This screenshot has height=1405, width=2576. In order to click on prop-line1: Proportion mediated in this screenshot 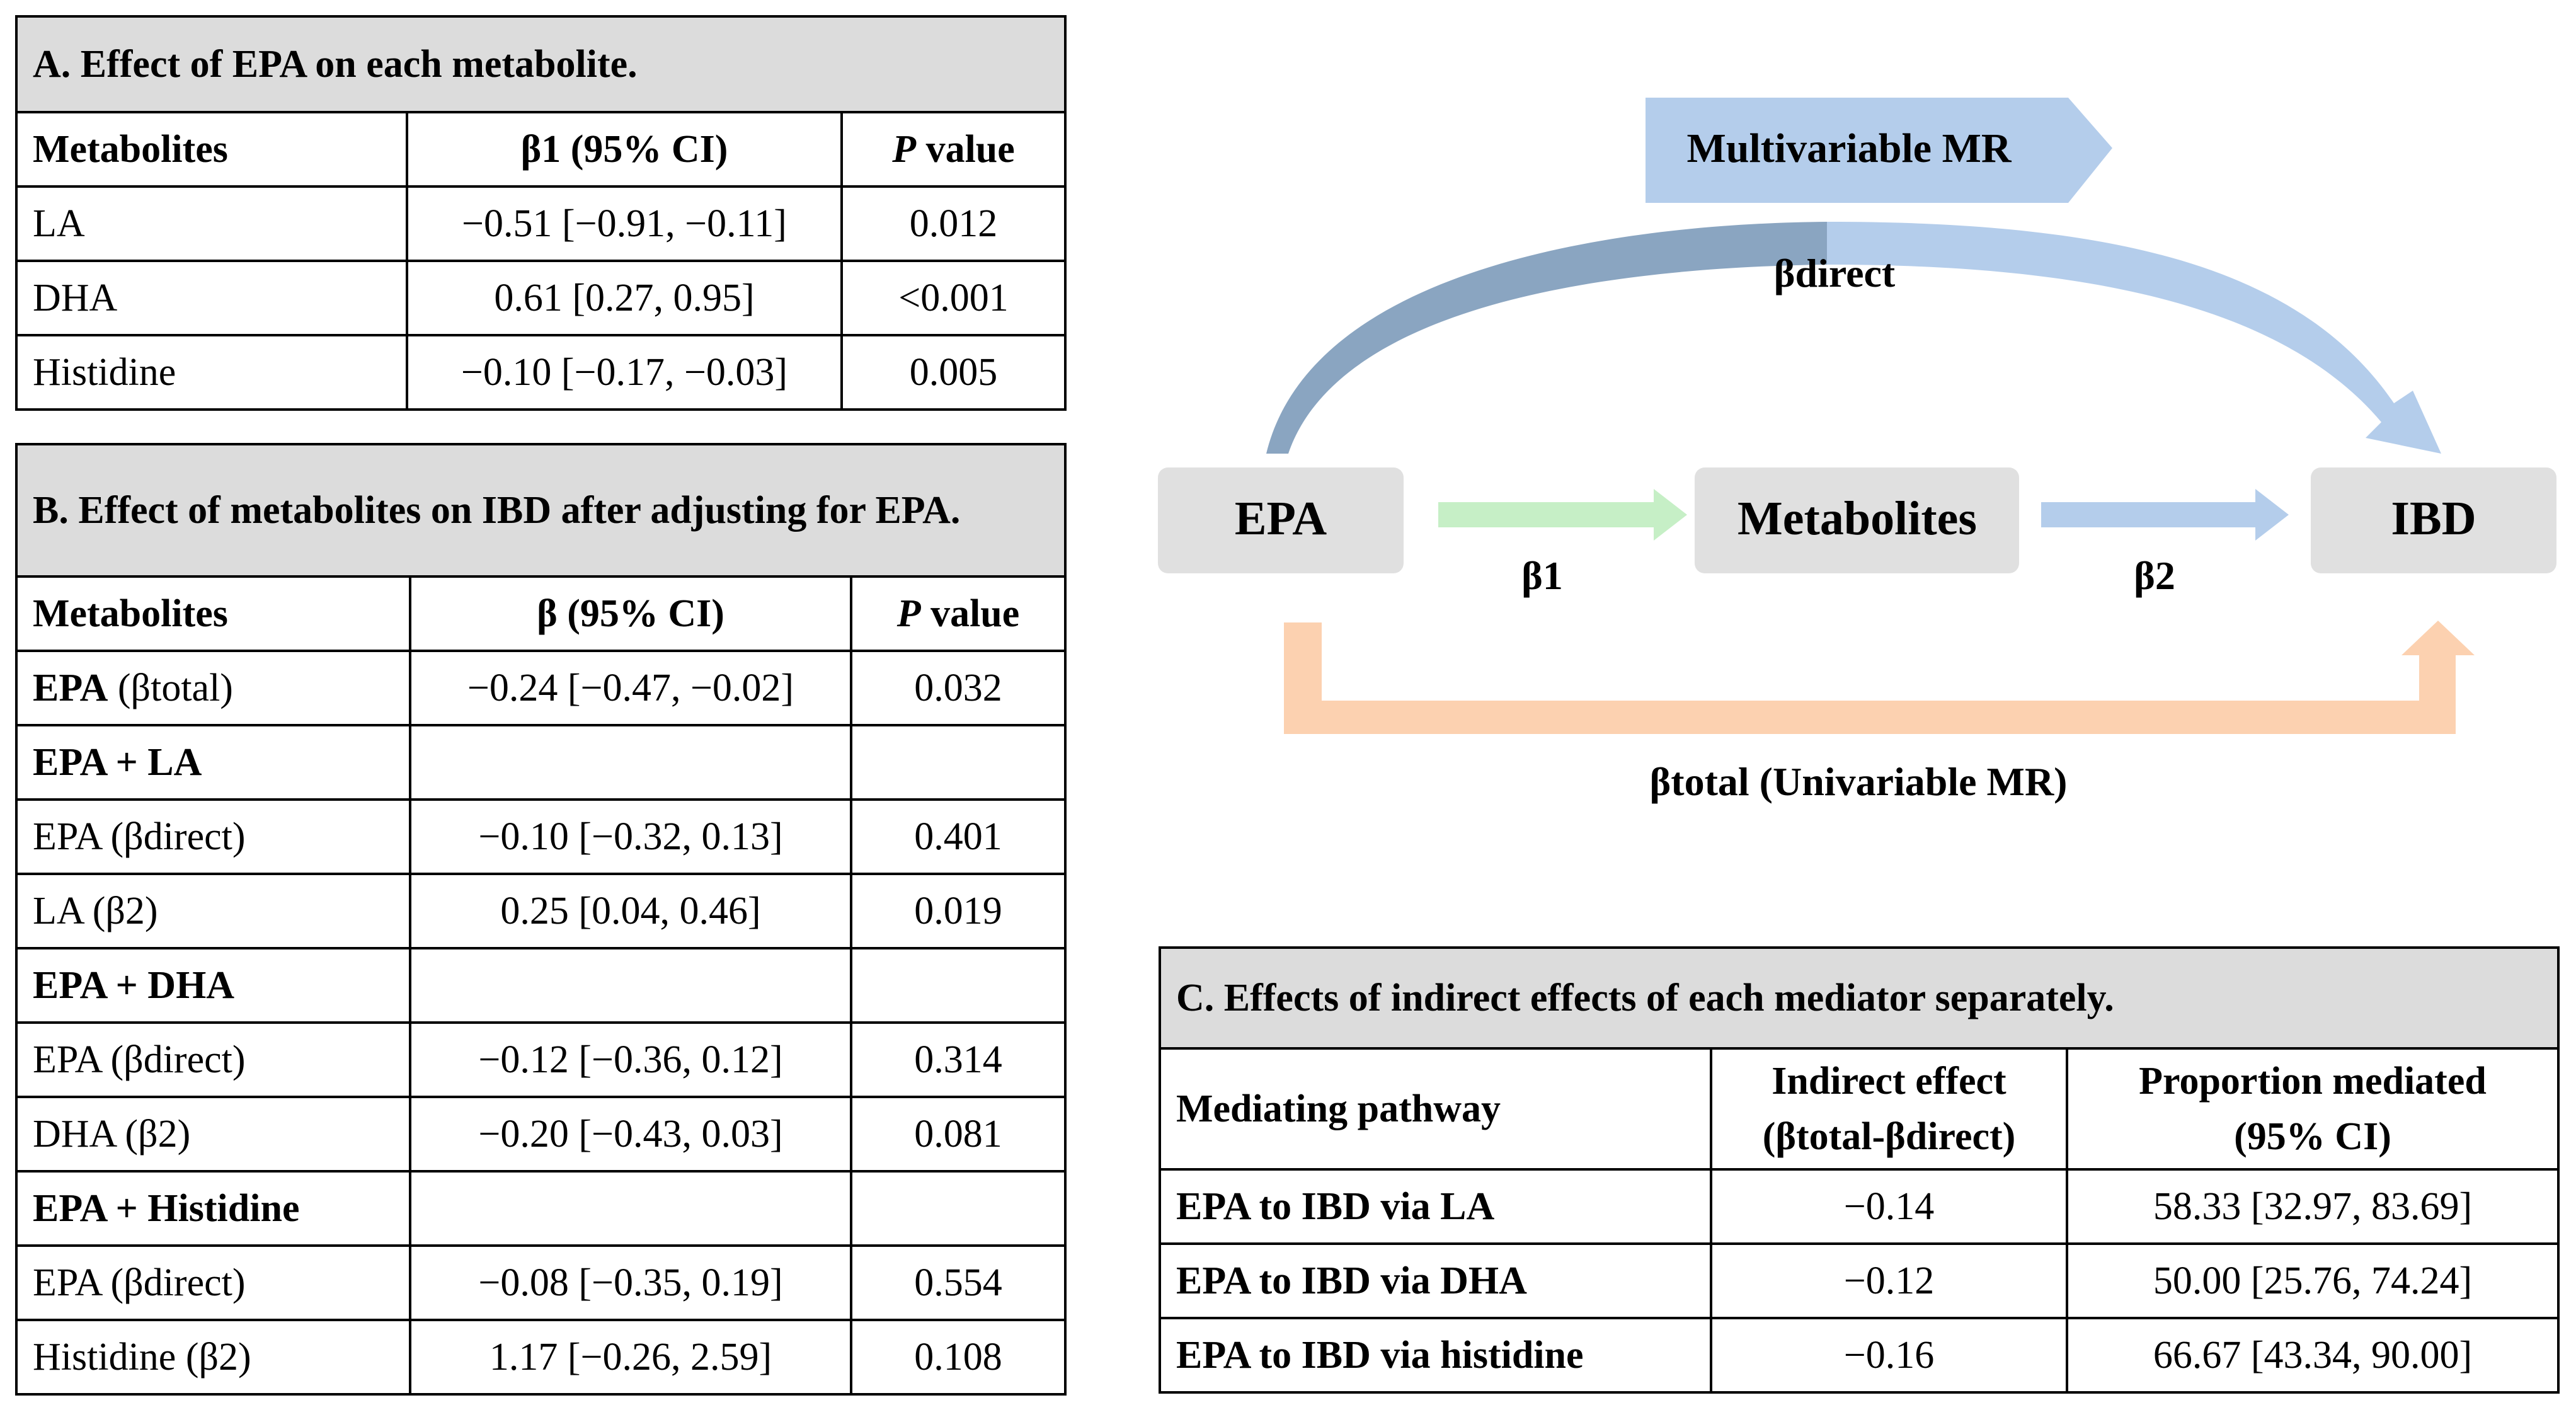, I will do `click(2313, 1081)`.